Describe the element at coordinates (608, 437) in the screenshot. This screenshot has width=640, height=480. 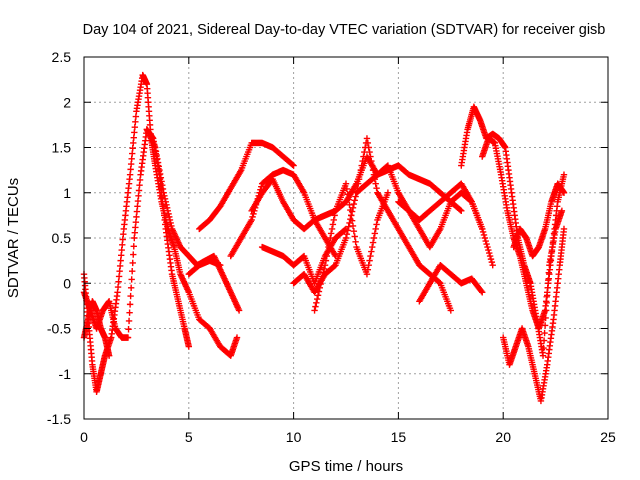
I see `x-tick-label: 25` at that location.